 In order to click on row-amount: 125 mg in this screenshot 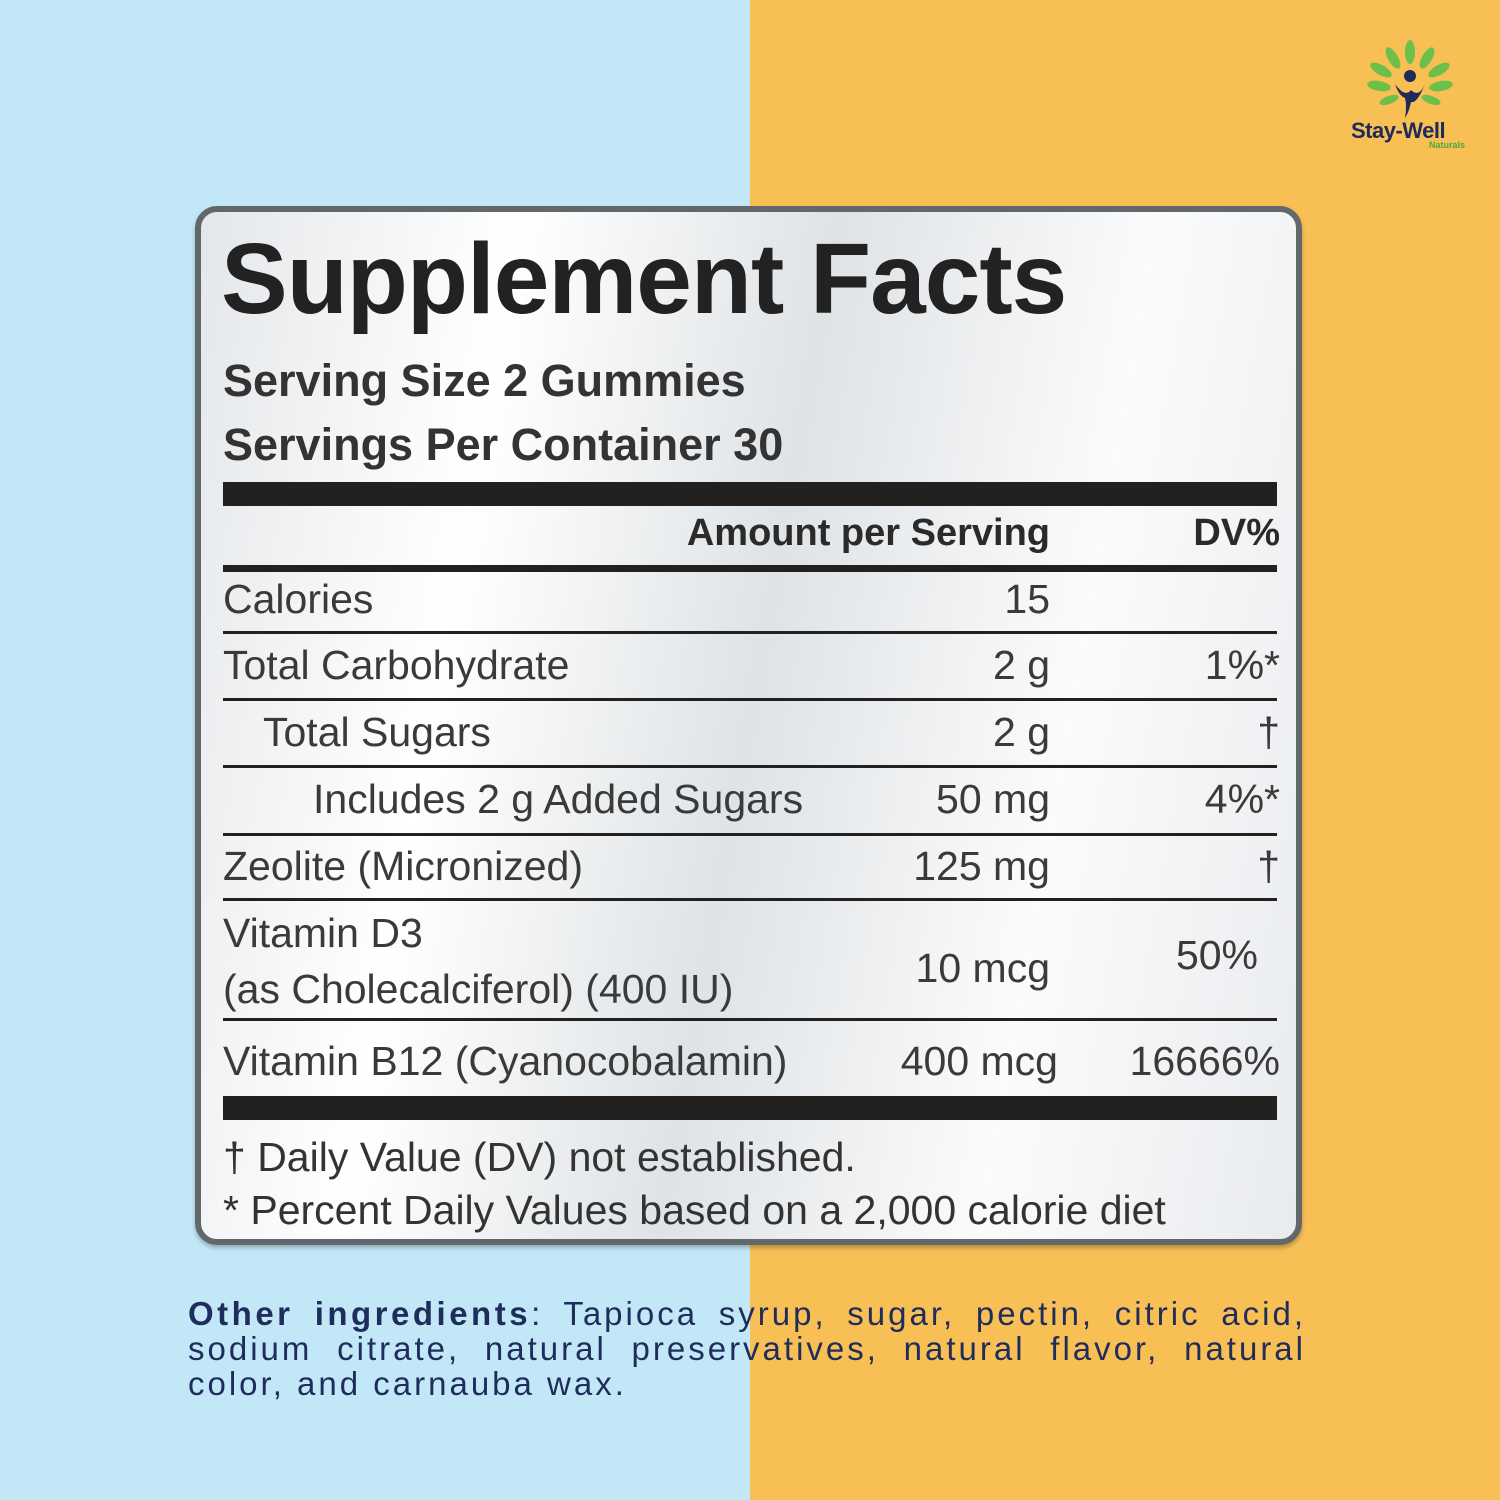, I will do `click(981, 866)`.